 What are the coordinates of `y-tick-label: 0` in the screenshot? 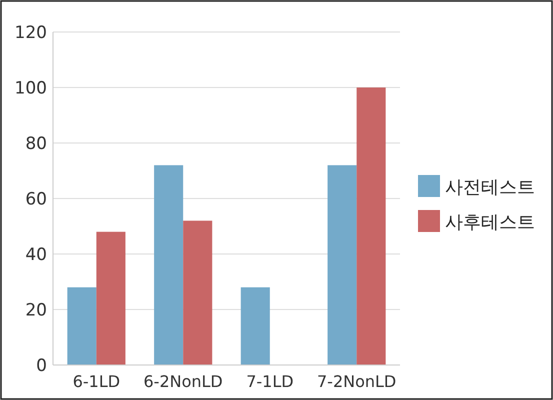 It's located at (41, 366).